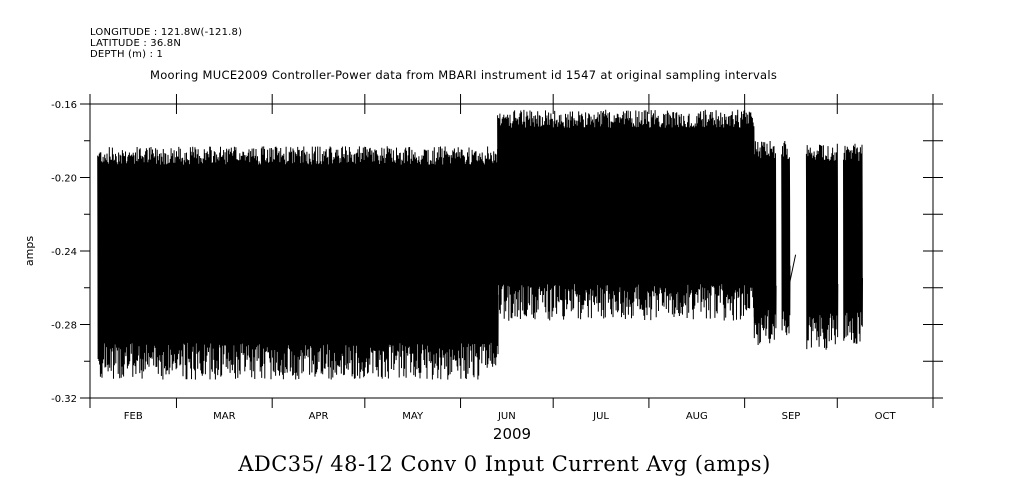 The height and width of the screenshot is (504, 1009). What do you see at coordinates (29, 251) in the screenshot?
I see `y-axis-label: amps` at bounding box center [29, 251].